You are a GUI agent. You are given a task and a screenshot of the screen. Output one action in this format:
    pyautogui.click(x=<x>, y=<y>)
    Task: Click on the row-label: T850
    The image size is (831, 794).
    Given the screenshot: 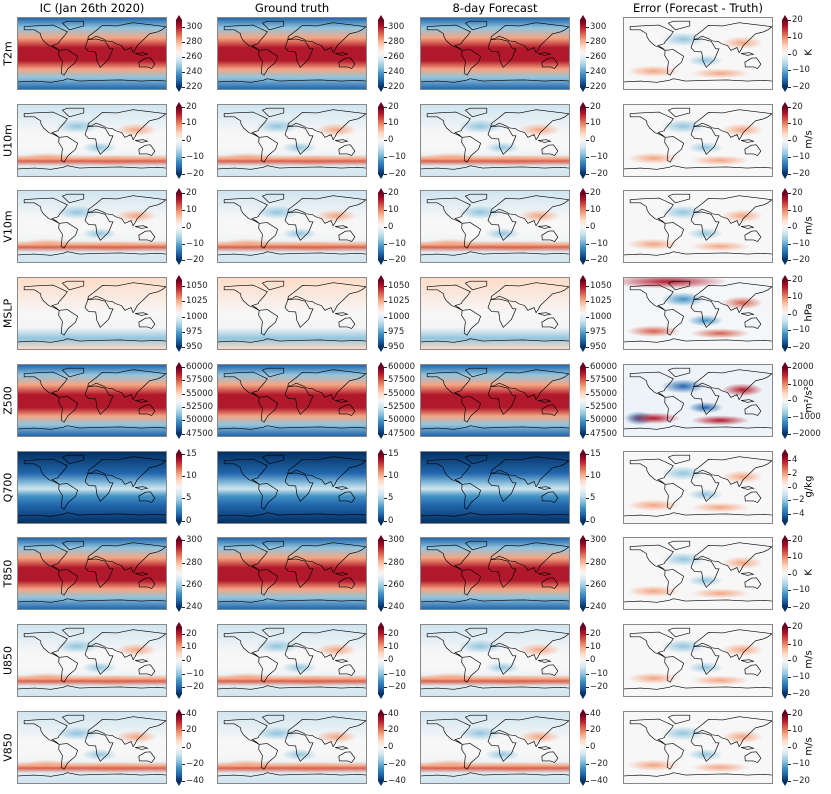 What is the action you would take?
    pyautogui.click(x=8, y=573)
    